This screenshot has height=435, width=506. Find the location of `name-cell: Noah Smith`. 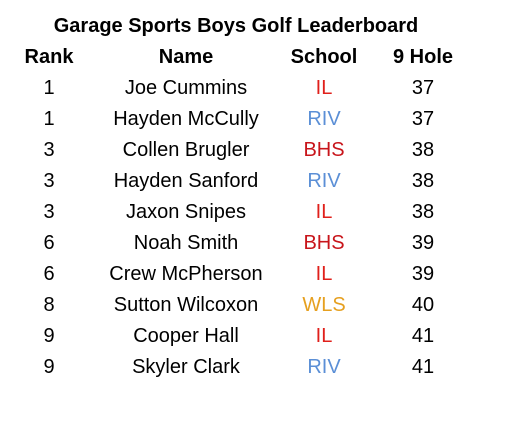

name-cell: Noah Smith is located at coordinates (186, 243).